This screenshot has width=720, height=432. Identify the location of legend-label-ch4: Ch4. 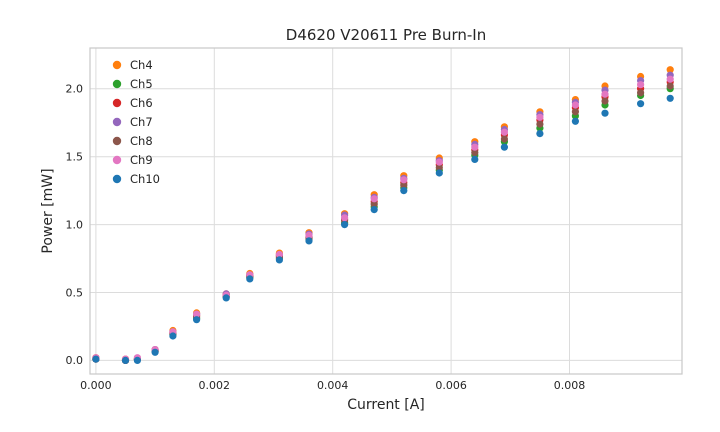
(141, 65).